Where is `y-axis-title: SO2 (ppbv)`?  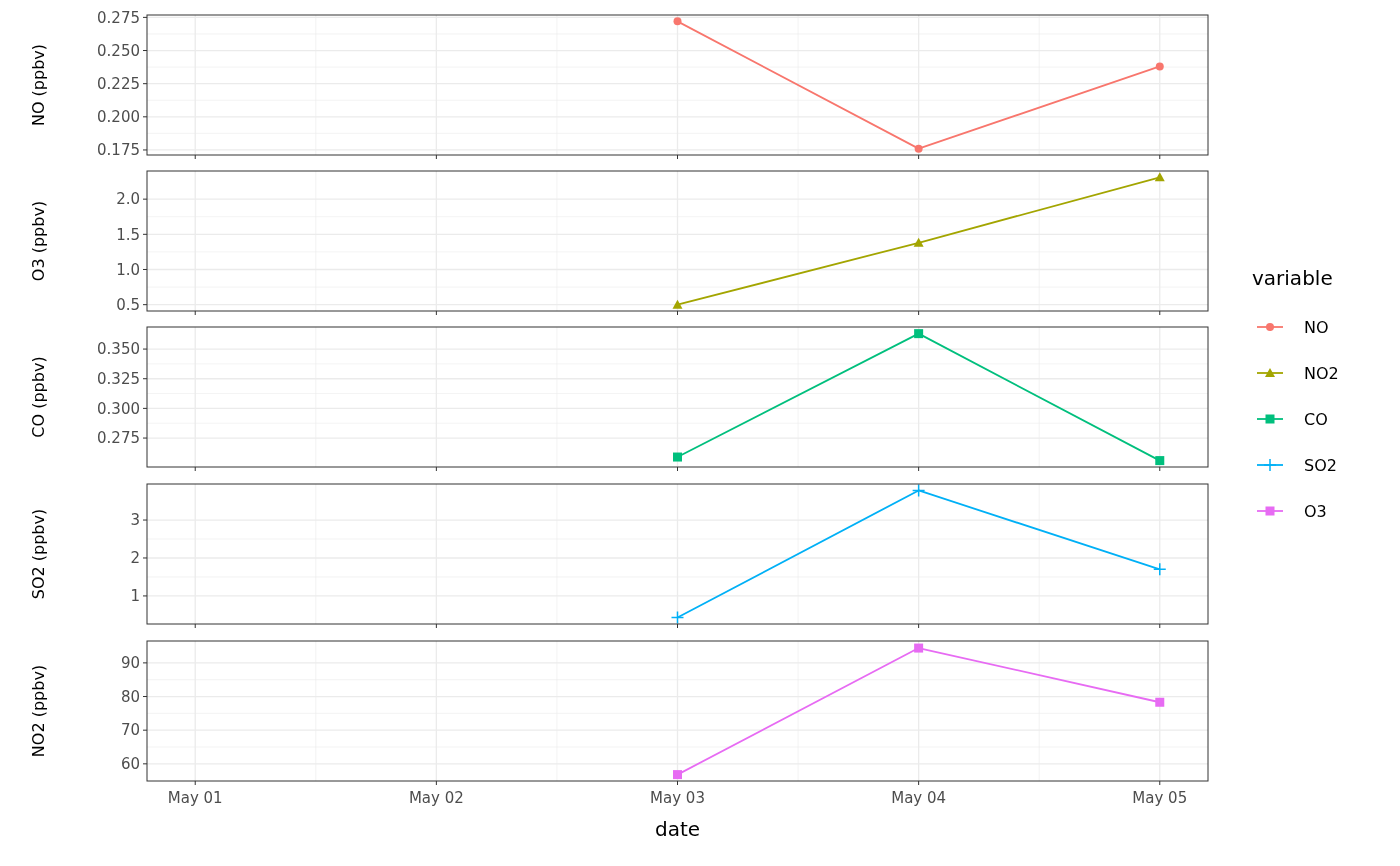 y-axis-title: SO2 (ppbv) is located at coordinates (38, 554).